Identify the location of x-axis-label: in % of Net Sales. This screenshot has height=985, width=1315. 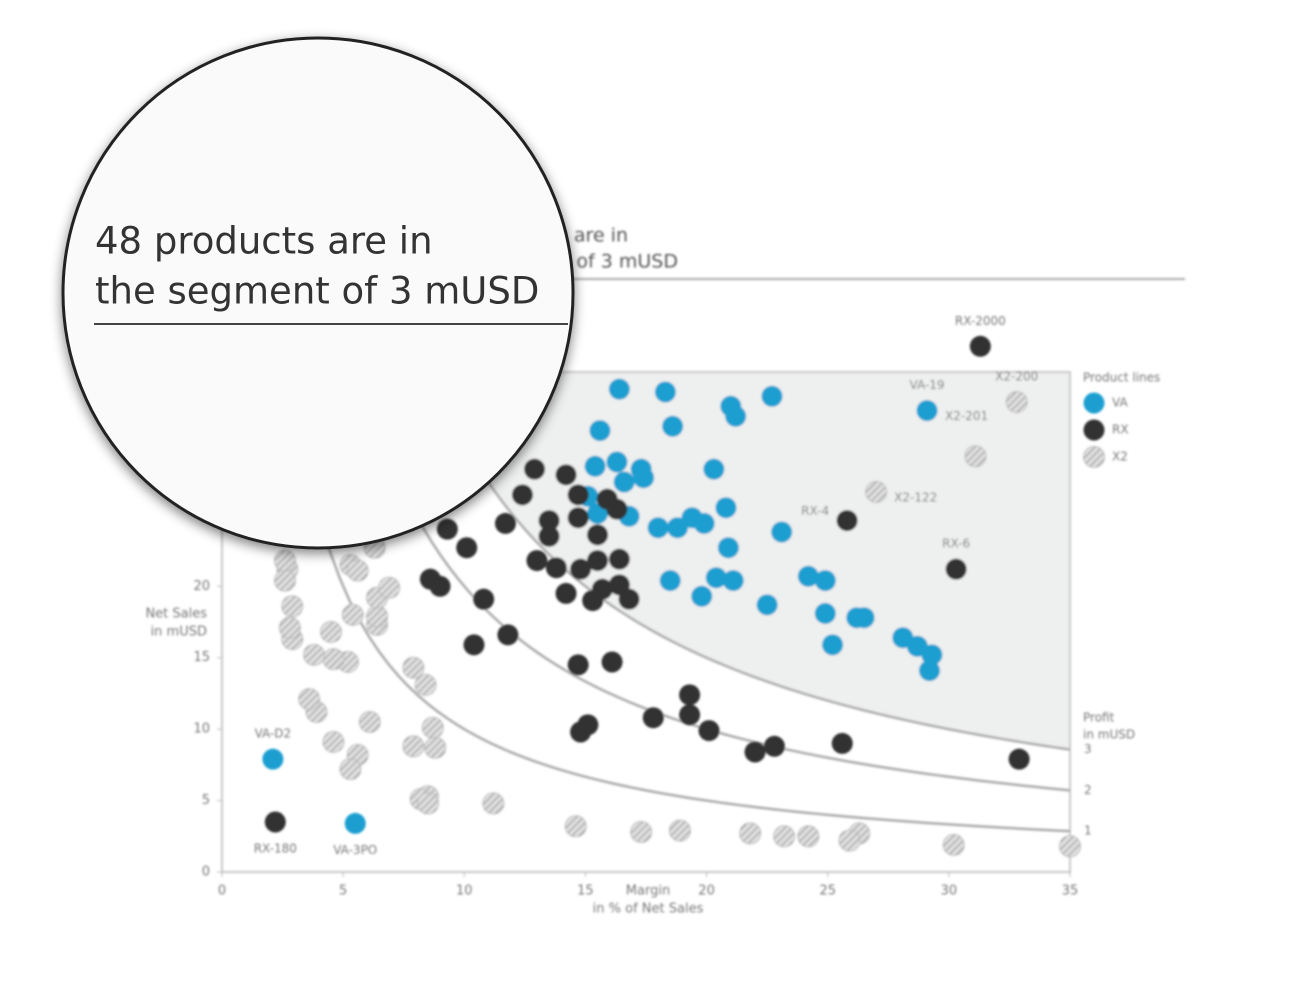
(648, 909).